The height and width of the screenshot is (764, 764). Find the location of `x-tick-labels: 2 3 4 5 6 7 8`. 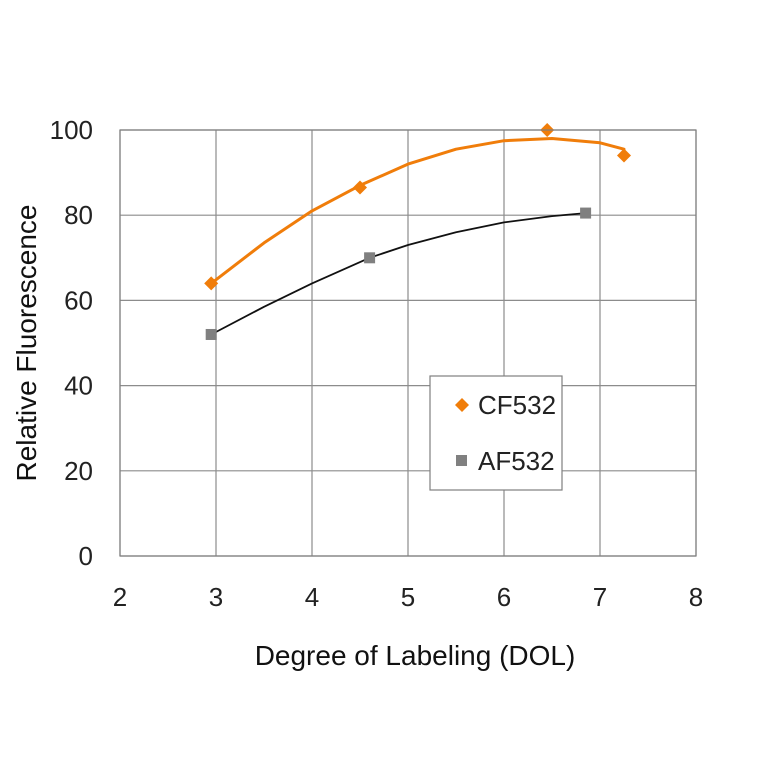

x-tick-labels: 2 3 4 5 6 7 8 is located at coordinates (408, 597).